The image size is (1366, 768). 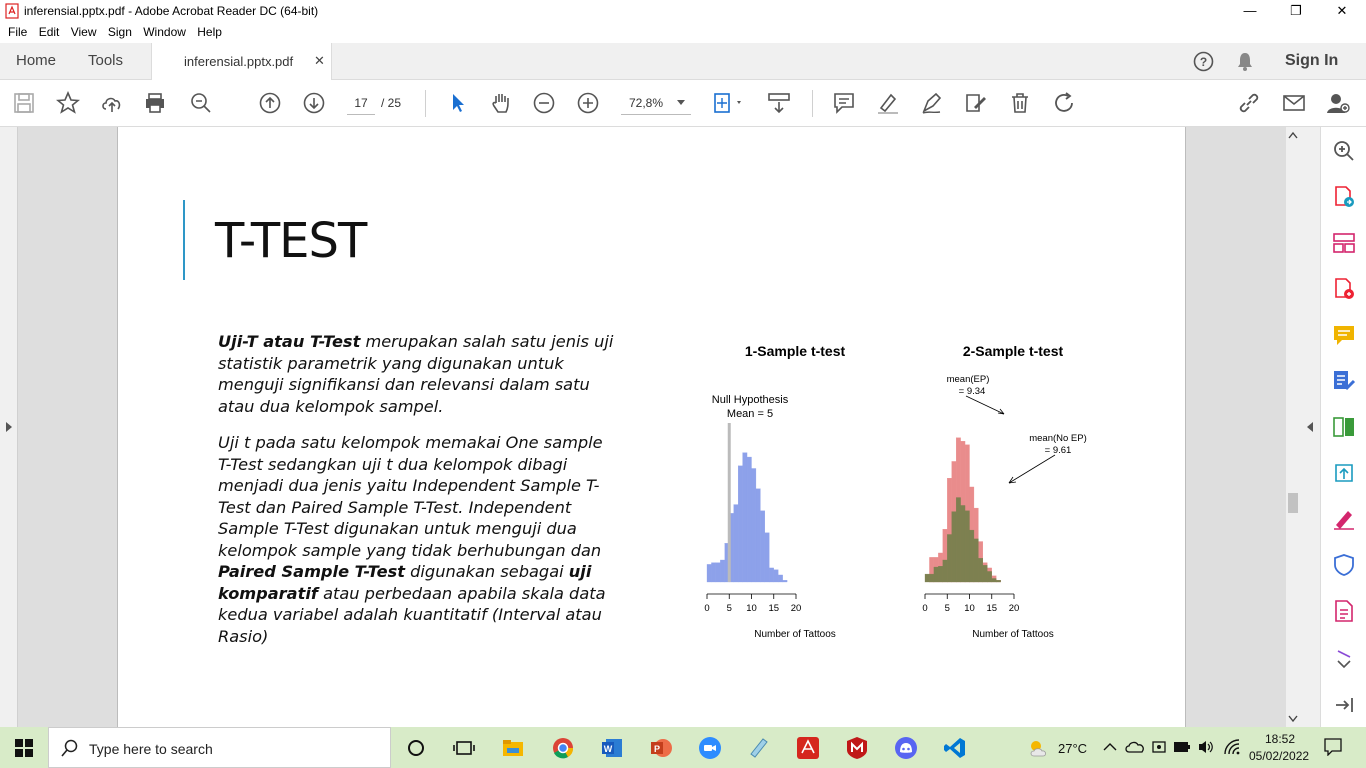 What do you see at coordinates (1333, 747) in the screenshot?
I see `notification-center-icon` at bounding box center [1333, 747].